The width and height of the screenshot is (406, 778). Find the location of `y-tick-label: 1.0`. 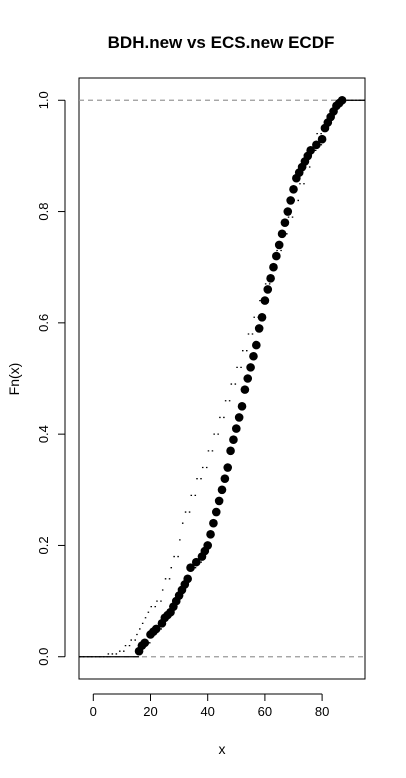

y-tick-label: 1.0 is located at coordinates (43, 100).